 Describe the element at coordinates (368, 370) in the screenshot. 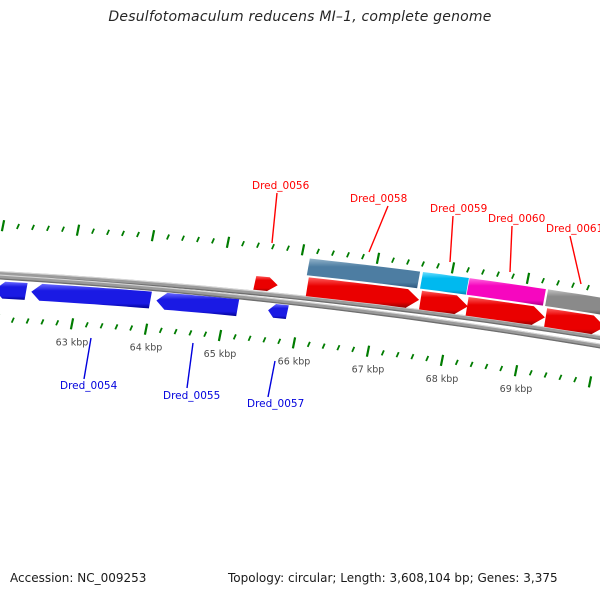

I see `scale-label: 67 kbp` at that location.